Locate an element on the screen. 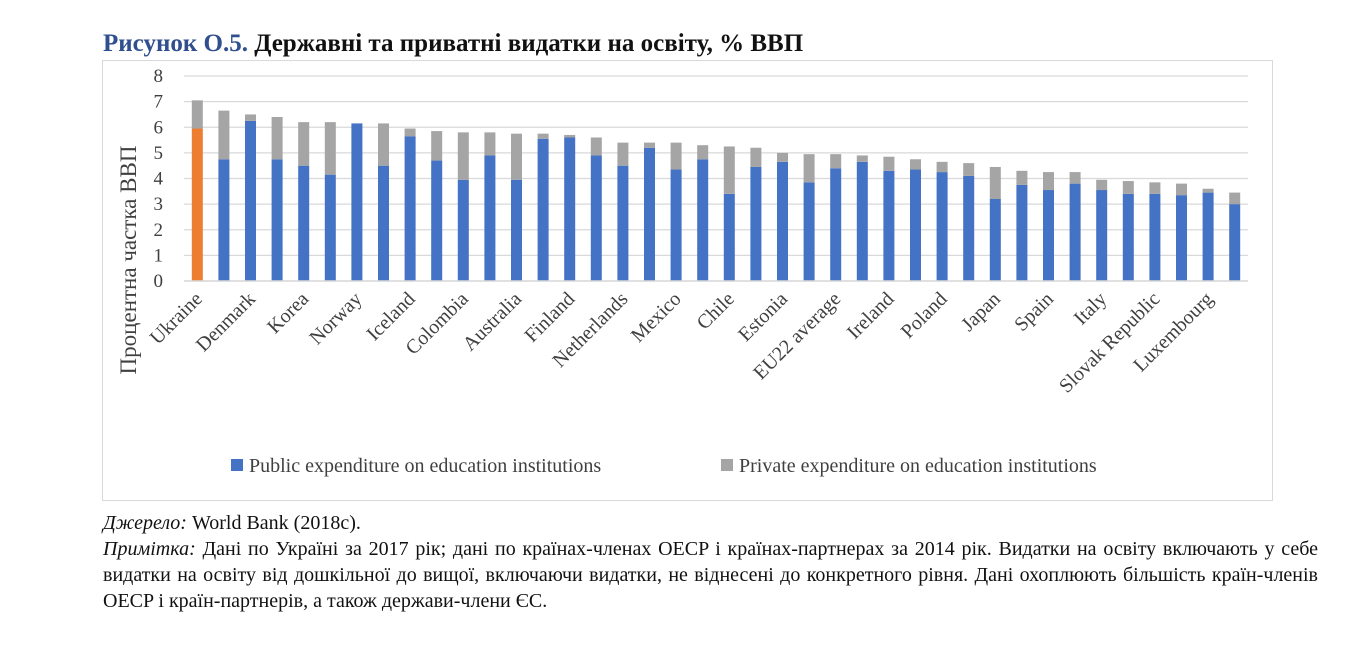 The width and height of the screenshot is (1366, 651). x-tick-label: Korea is located at coordinates (288, 313).